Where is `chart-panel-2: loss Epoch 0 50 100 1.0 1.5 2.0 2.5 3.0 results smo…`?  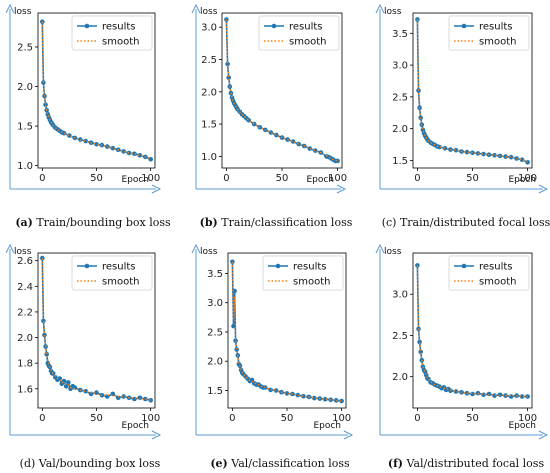 chart-panel-2: loss Epoch 0 50 100 1.0 1.5 2.0 2.5 3.0 results smo… is located at coordinates (272, 116).